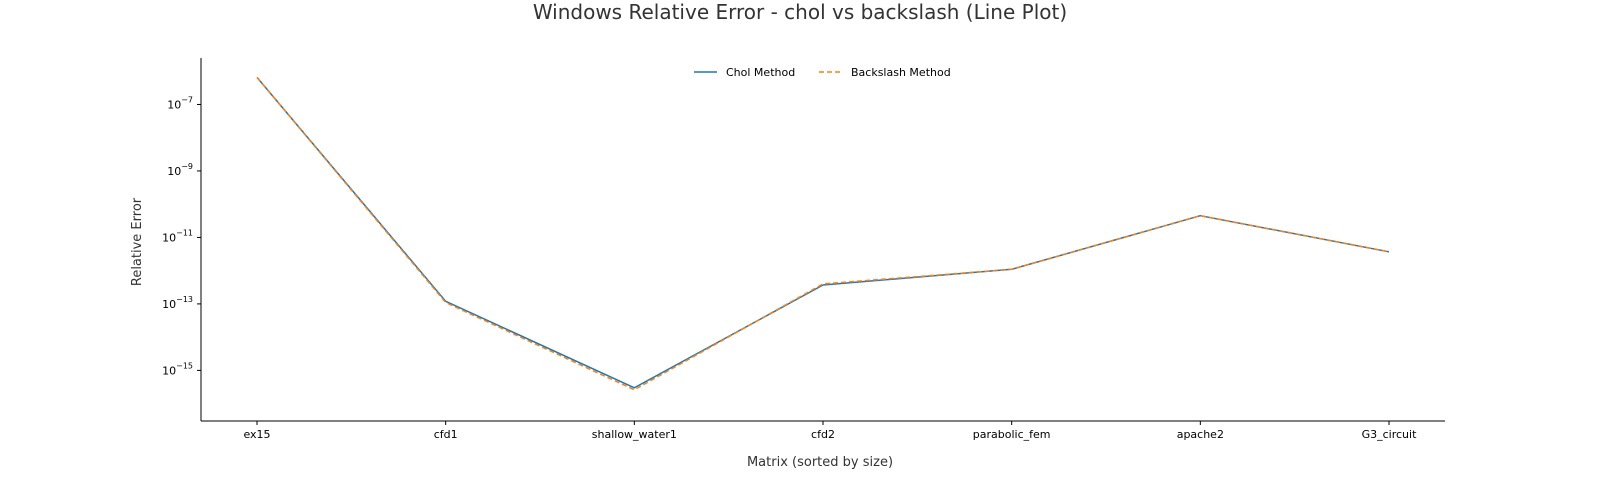 The width and height of the screenshot is (1600, 480). I want to click on x-tick-label: cfd2, so click(823, 434).